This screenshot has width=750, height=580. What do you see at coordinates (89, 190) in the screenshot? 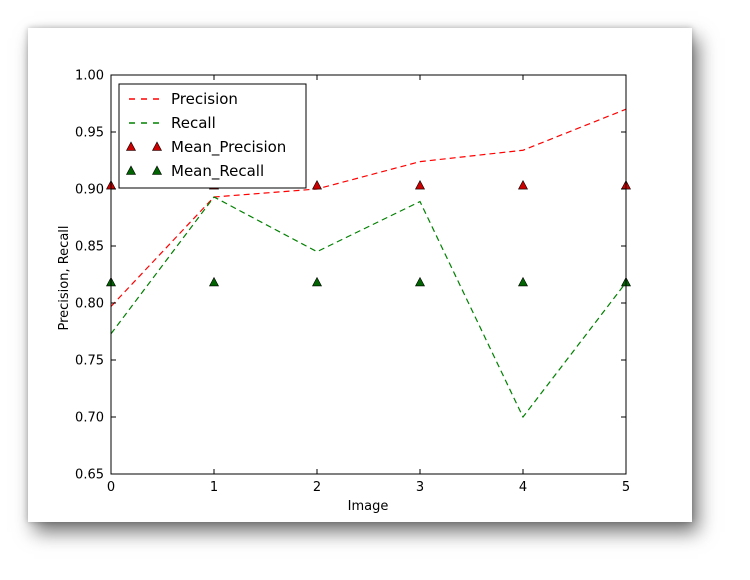
I see `y-tick-label: 0.90` at bounding box center [89, 190].